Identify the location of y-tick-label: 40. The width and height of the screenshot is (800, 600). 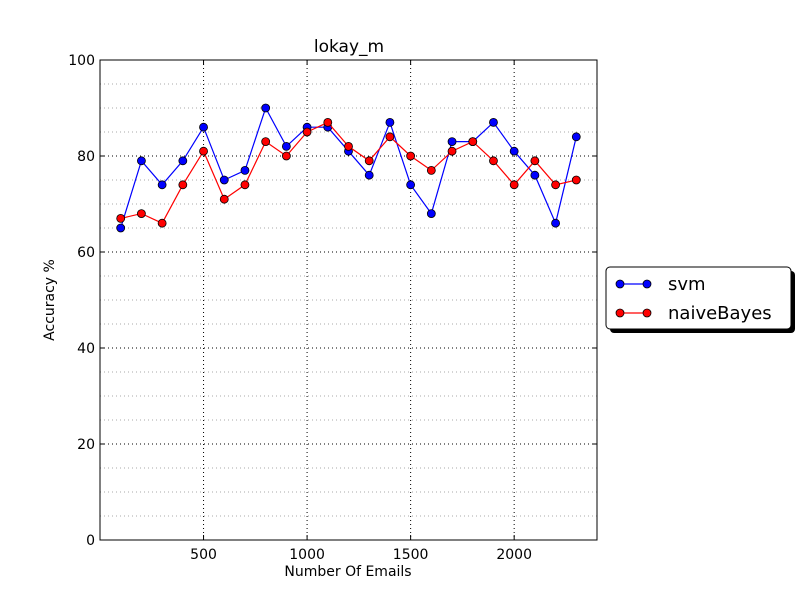
(86, 349).